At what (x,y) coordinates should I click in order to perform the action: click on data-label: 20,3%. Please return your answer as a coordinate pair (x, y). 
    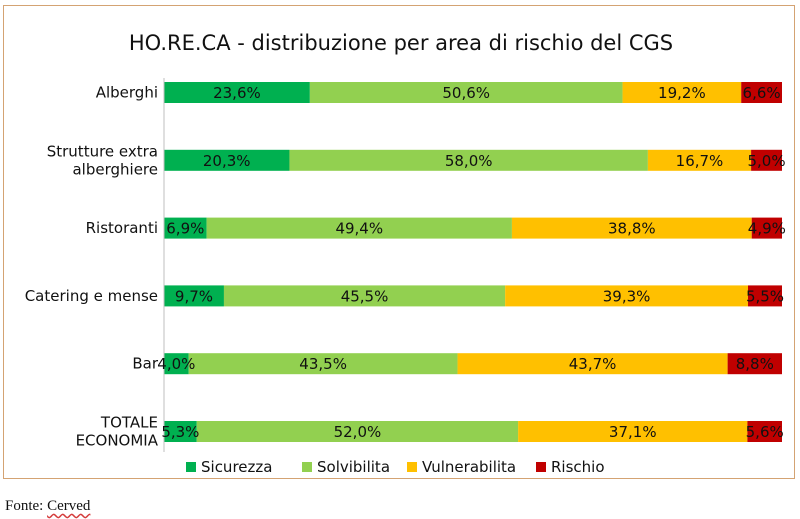
    Looking at the image, I should click on (227, 161).